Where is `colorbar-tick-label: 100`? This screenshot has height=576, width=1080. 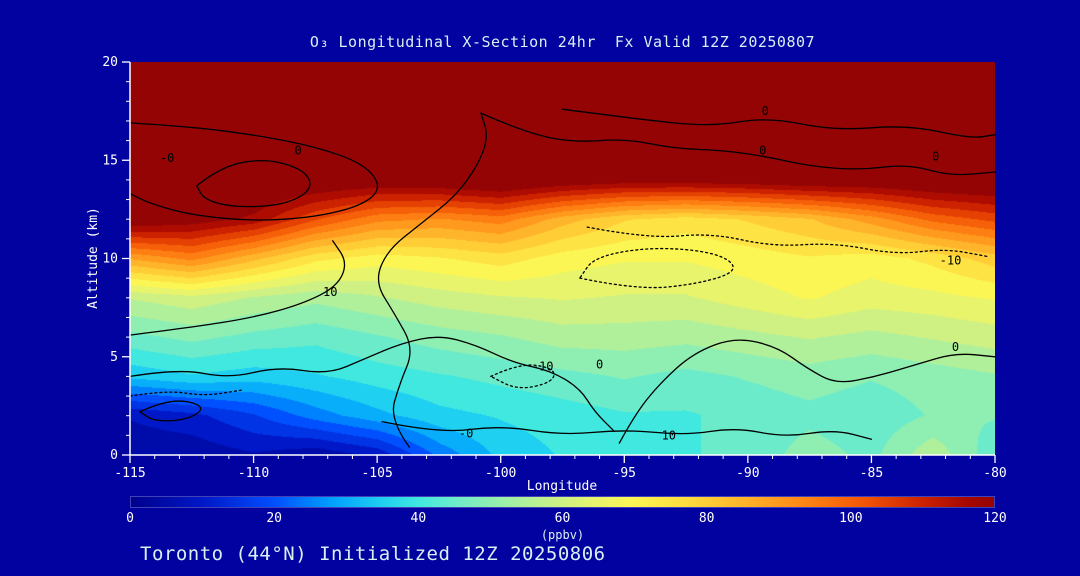 colorbar-tick-label: 100 is located at coordinates (851, 518).